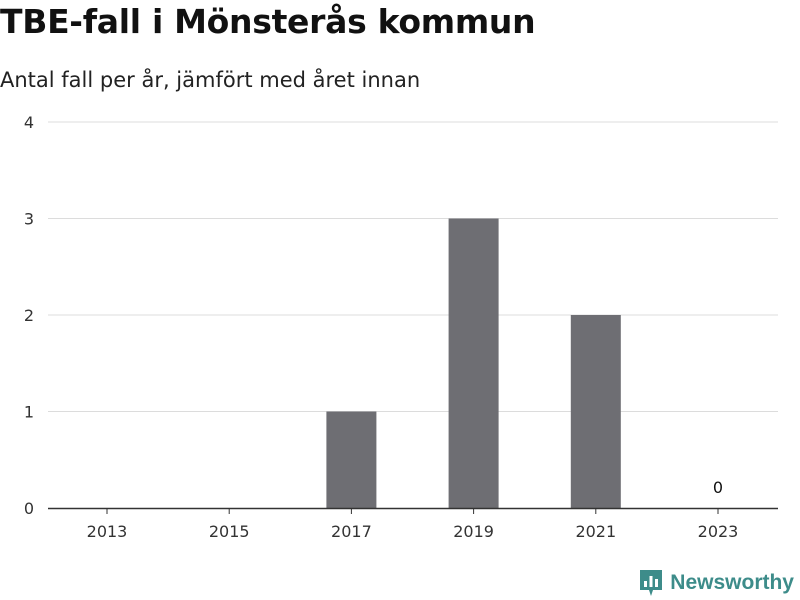  I want to click on brand-name: Newsworthy, so click(732, 582).